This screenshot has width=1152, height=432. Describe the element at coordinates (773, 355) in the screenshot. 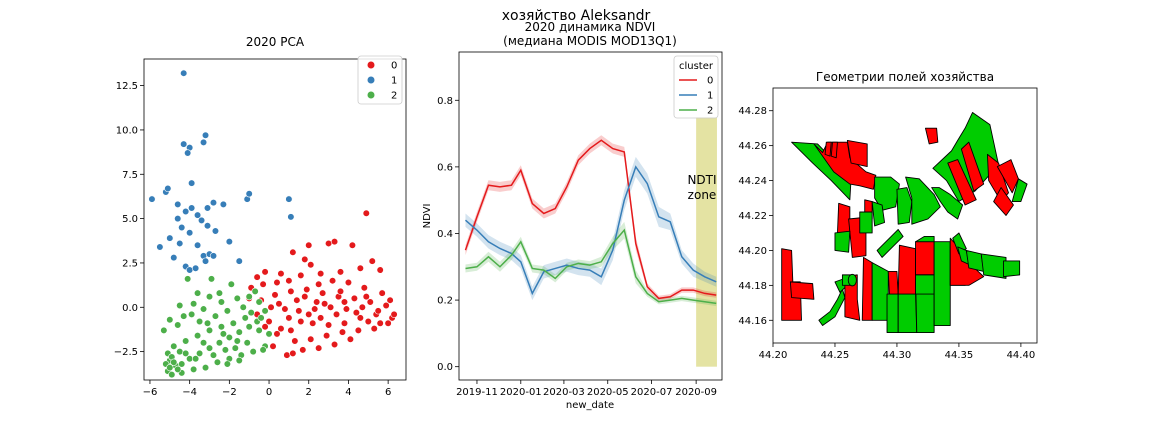

I see `fields-x-tick-label: 44.20` at that location.